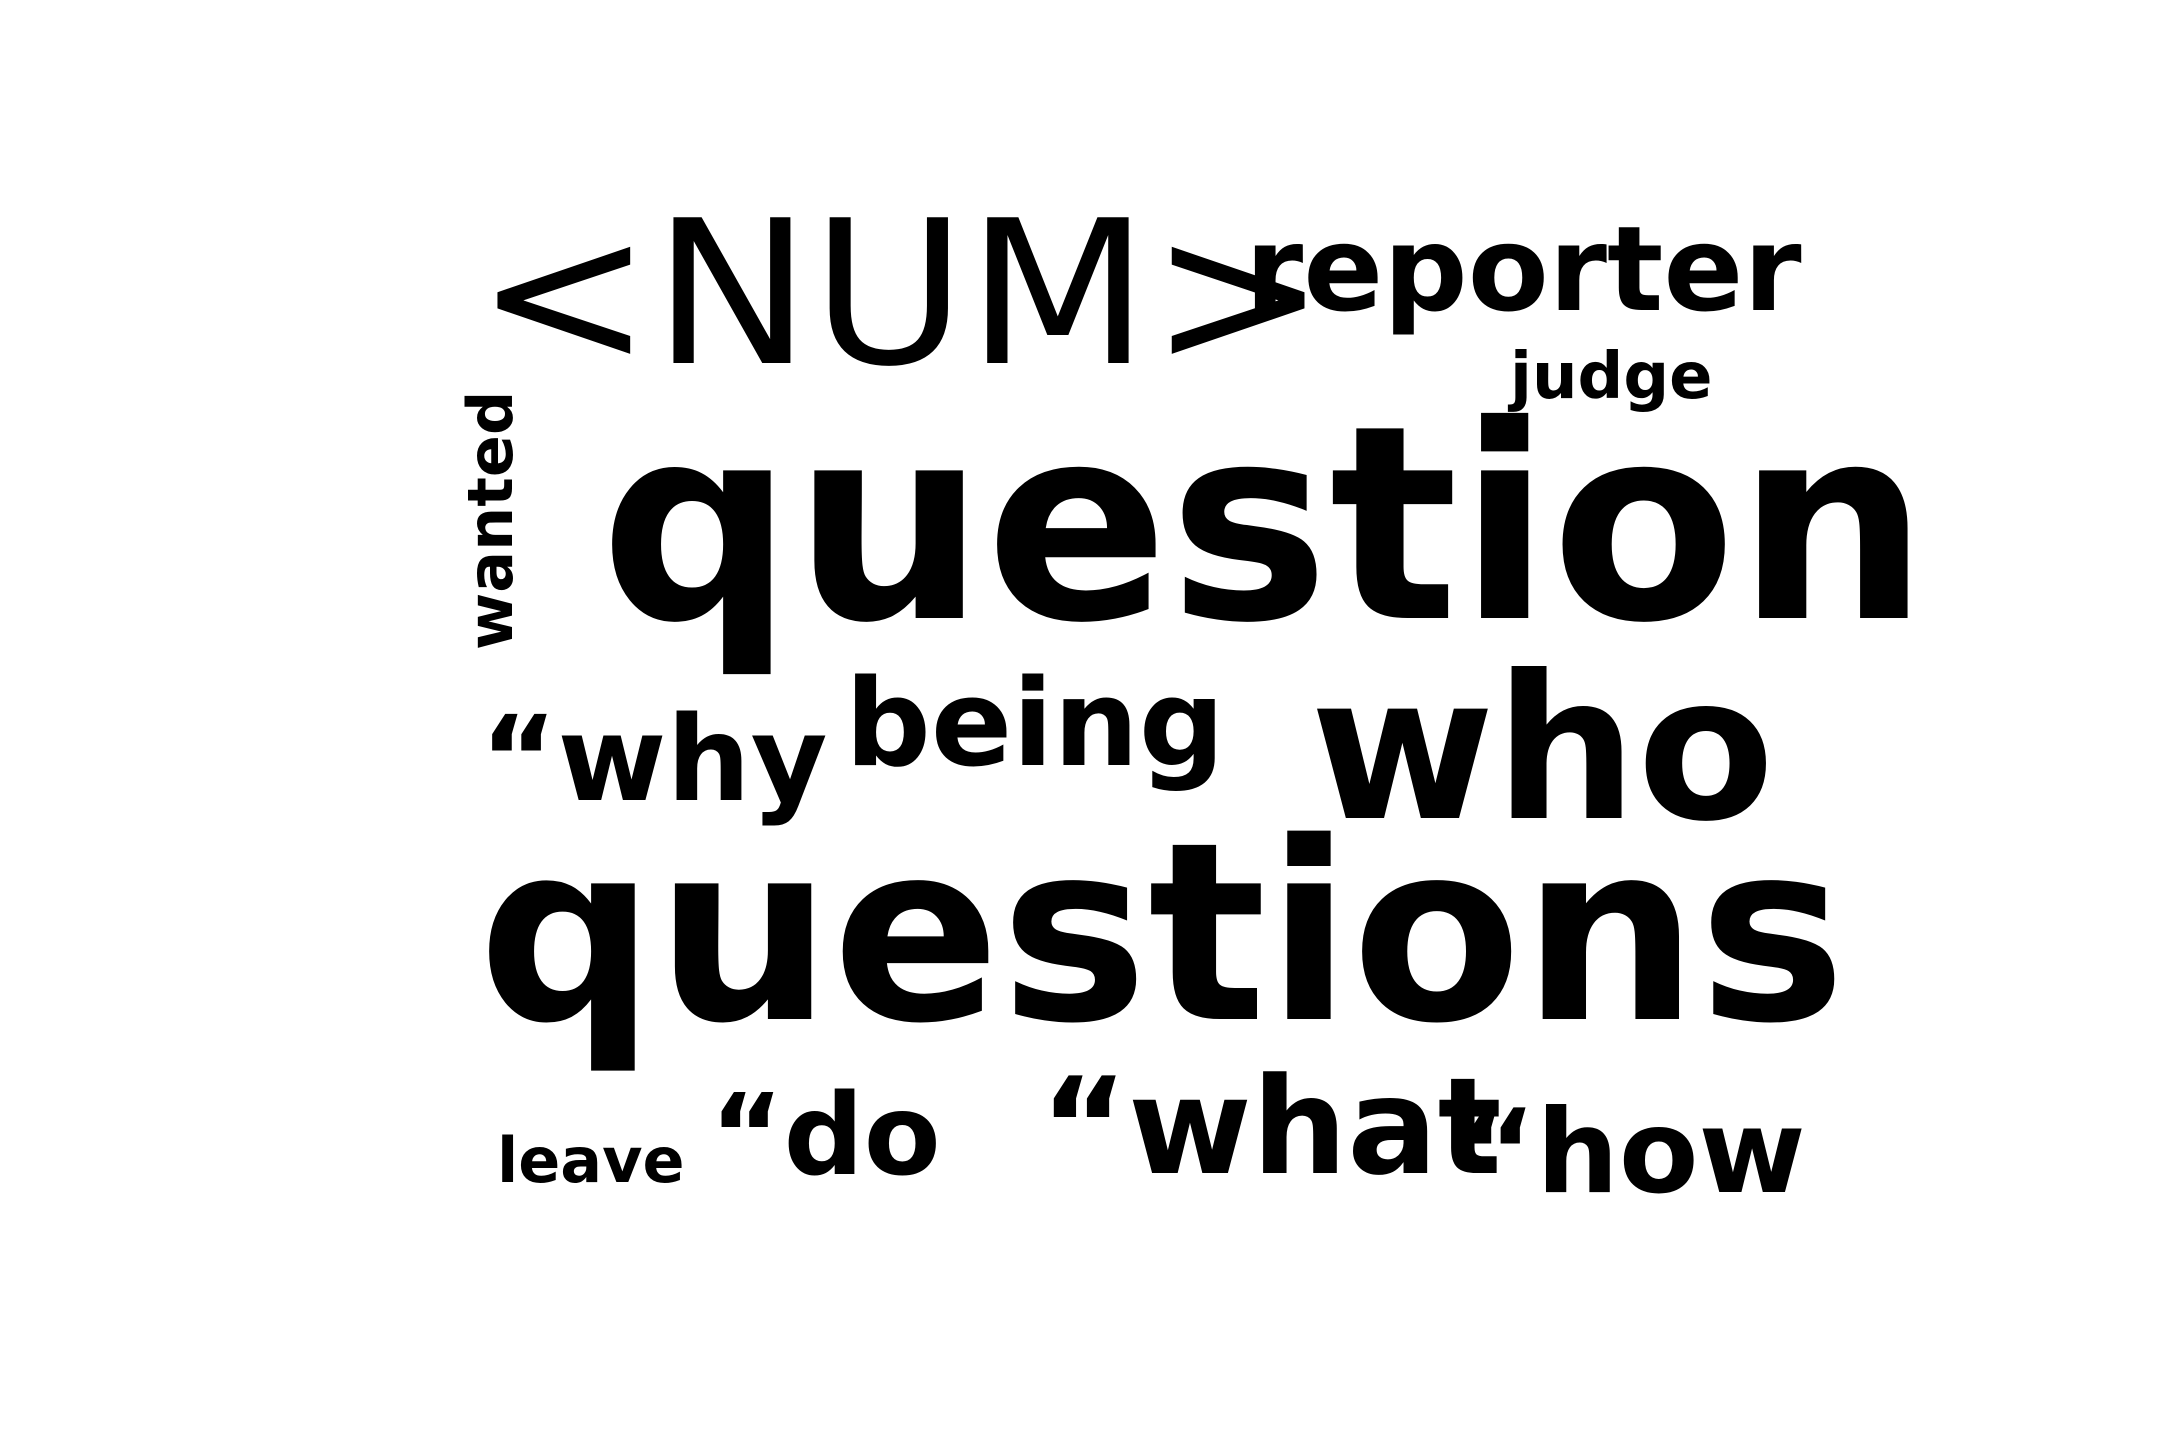 This screenshot has height=1440, width=2160. What do you see at coordinates (1035, 724) in the screenshot?
I see `word-being: being` at bounding box center [1035, 724].